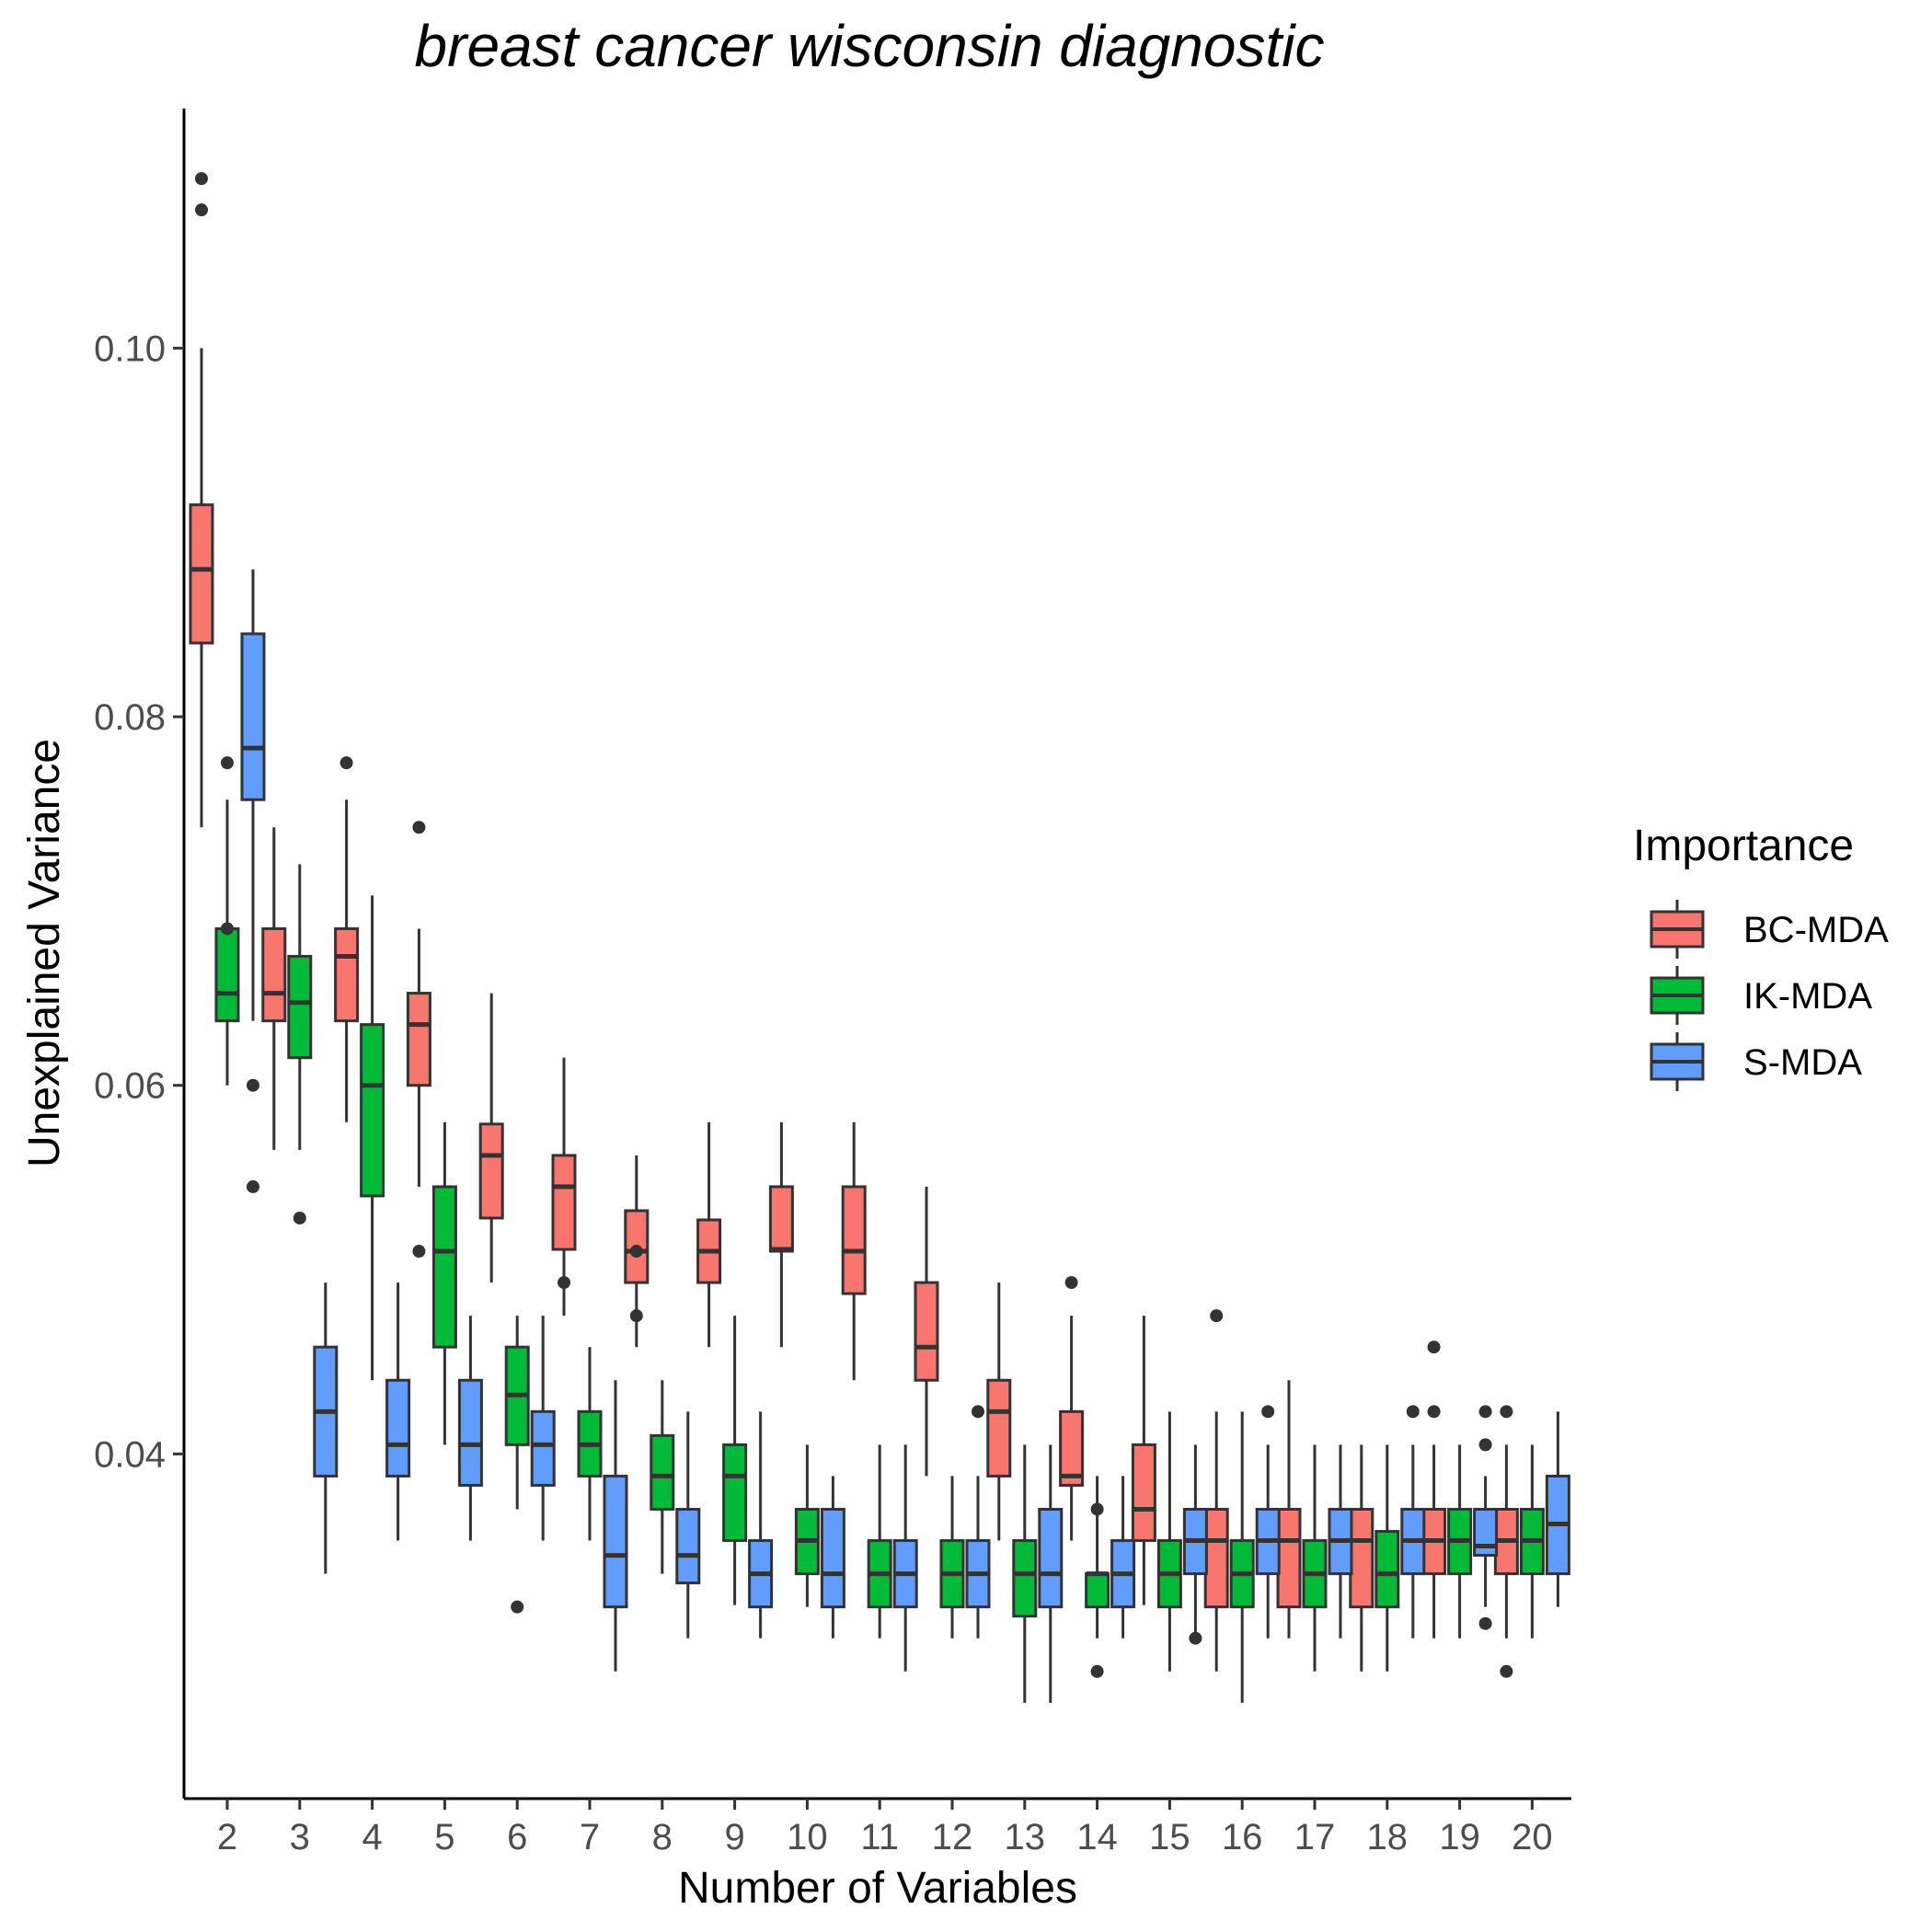 The height and width of the screenshot is (1932, 1932). Describe the element at coordinates (372, 1837) in the screenshot. I see `x-tick-label: 4` at that location.